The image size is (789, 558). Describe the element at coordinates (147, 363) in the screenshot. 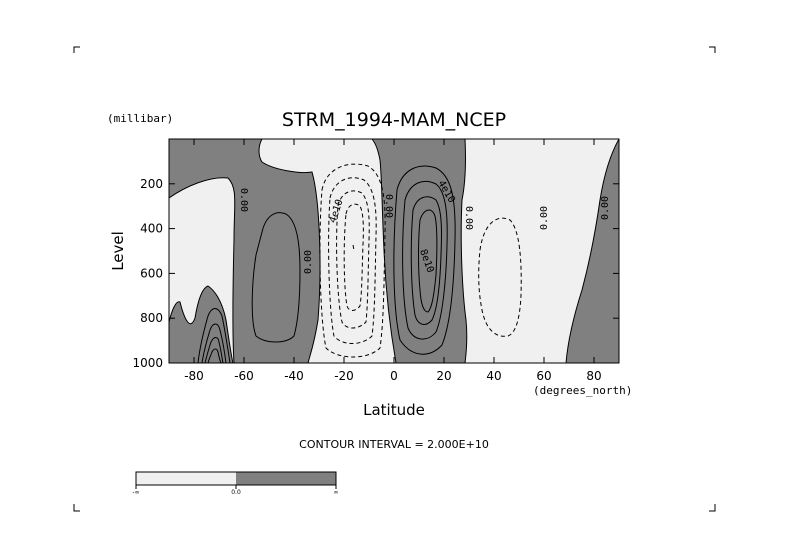

I see `y-tick-label: 1000` at that location.